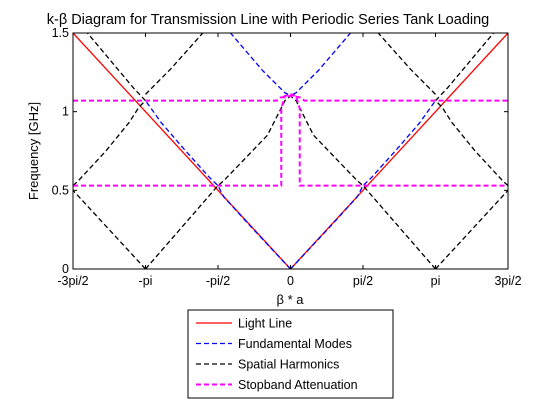  What do you see at coordinates (65, 112) in the screenshot?
I see `y-tick-label: 1` at bounding box center [65, 112].